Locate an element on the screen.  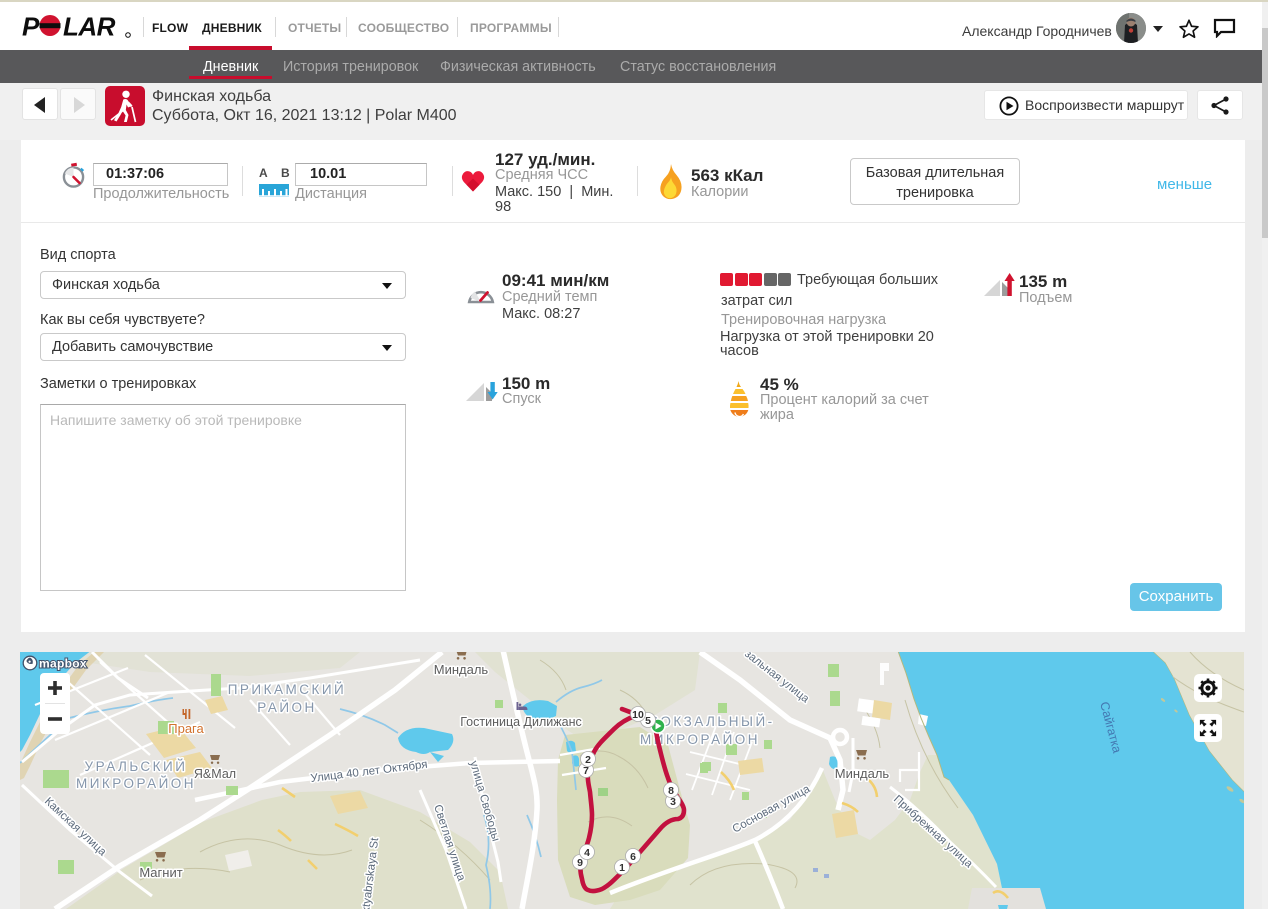
svg-text: mapbox is located at coordinates (63, 664).